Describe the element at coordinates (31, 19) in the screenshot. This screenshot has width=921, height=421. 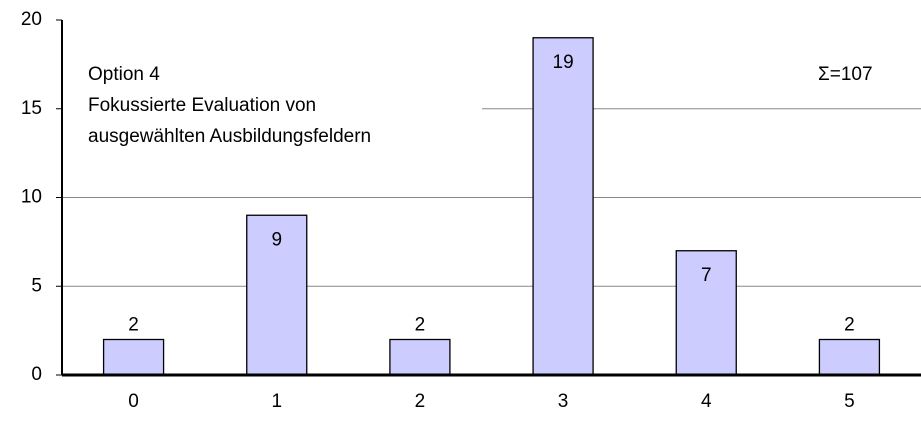
I see `y-tick-label: 20` at that location.